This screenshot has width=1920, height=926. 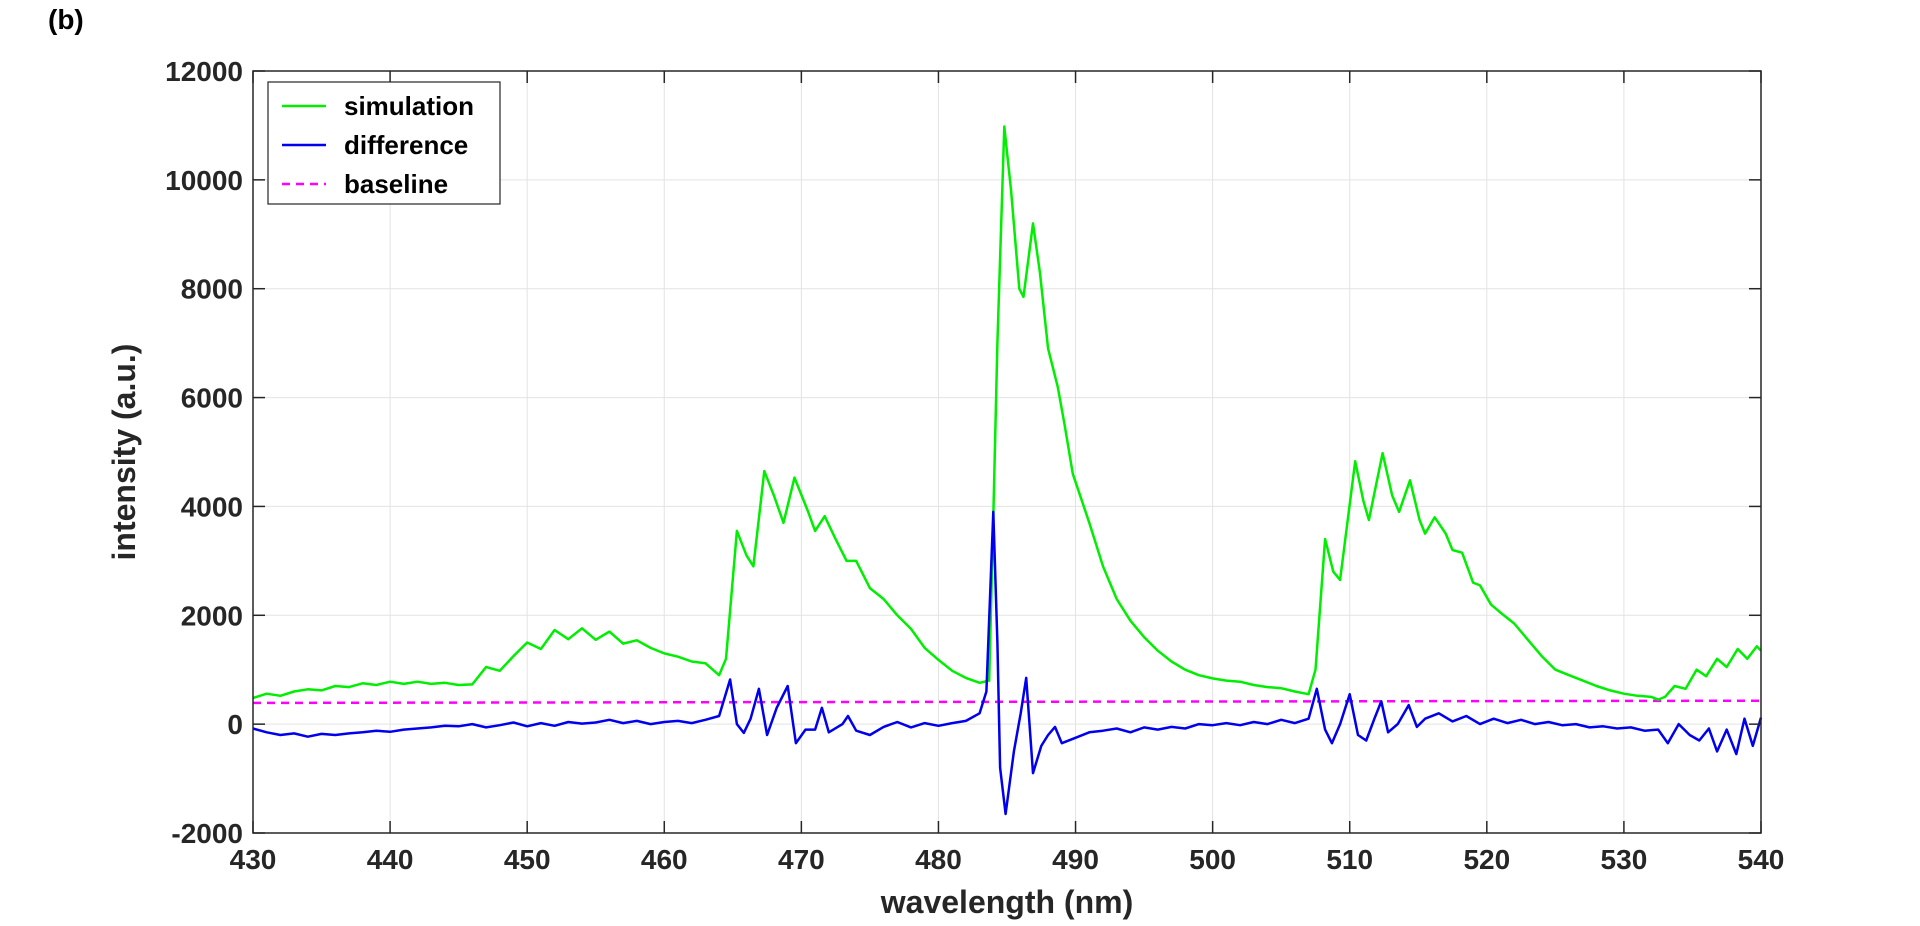 What do you see at coordinates (253, 859) in the screenshot?
I see `x-tick-label: 430` at bounding box center [253, 859].